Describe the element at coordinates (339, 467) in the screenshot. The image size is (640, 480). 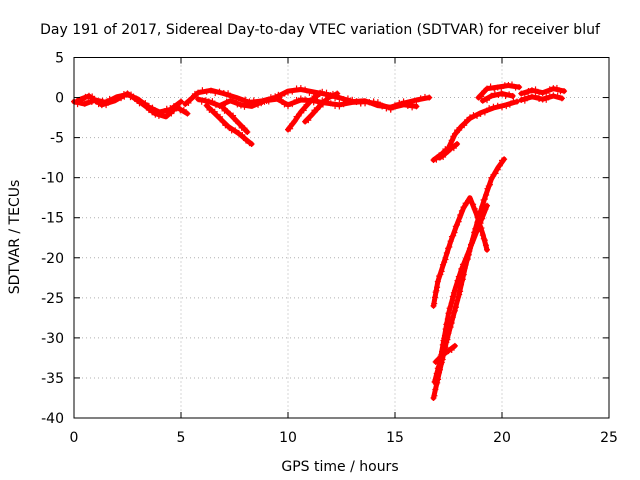
I see `x-axis-label: GPS time / hours` at that location.